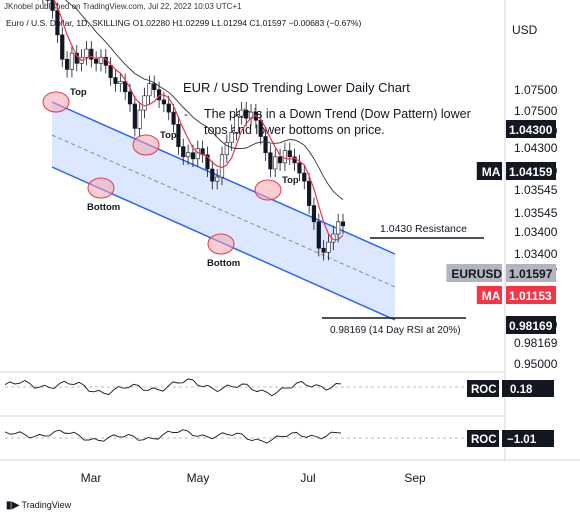 This screenshot has width=580, height=517. What do you see at coordinates (296, 87) in the screenshot?
I see `chart-title: EUR / USD Trending Lower Daily Chart` at bounding box center [296, 87].